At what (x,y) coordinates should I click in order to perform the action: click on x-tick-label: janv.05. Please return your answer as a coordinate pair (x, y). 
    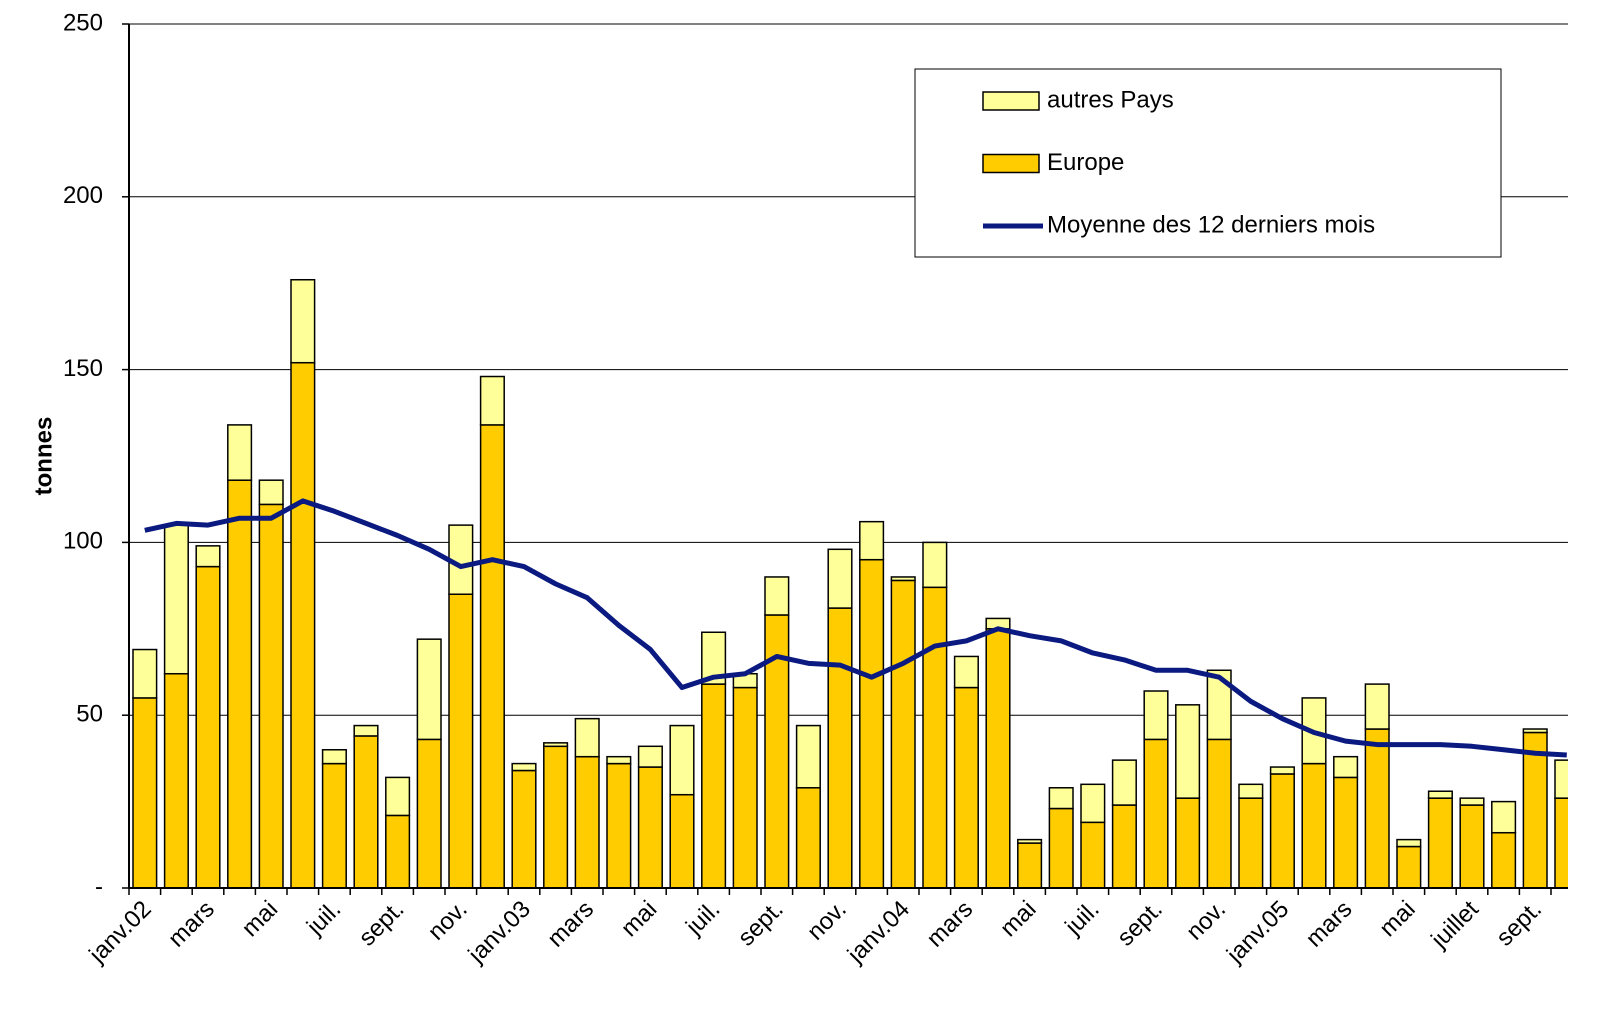
    Looking at the image, I should click on (1257, 932).